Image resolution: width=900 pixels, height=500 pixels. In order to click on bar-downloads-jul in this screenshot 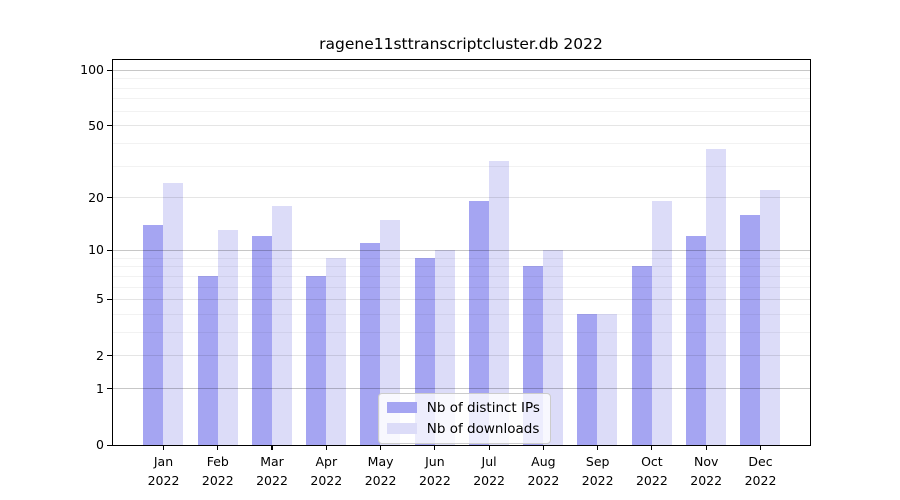, I will do `click(498, 302)`.